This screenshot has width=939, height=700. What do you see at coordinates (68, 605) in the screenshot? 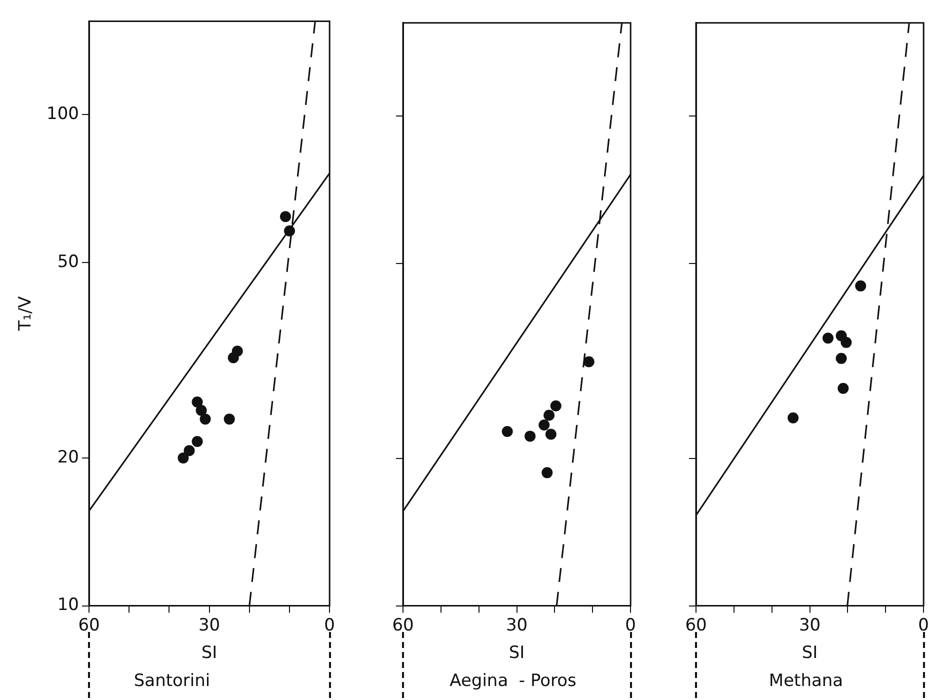
I see `y-tick-label: 10` at bounding box center [68, 605].